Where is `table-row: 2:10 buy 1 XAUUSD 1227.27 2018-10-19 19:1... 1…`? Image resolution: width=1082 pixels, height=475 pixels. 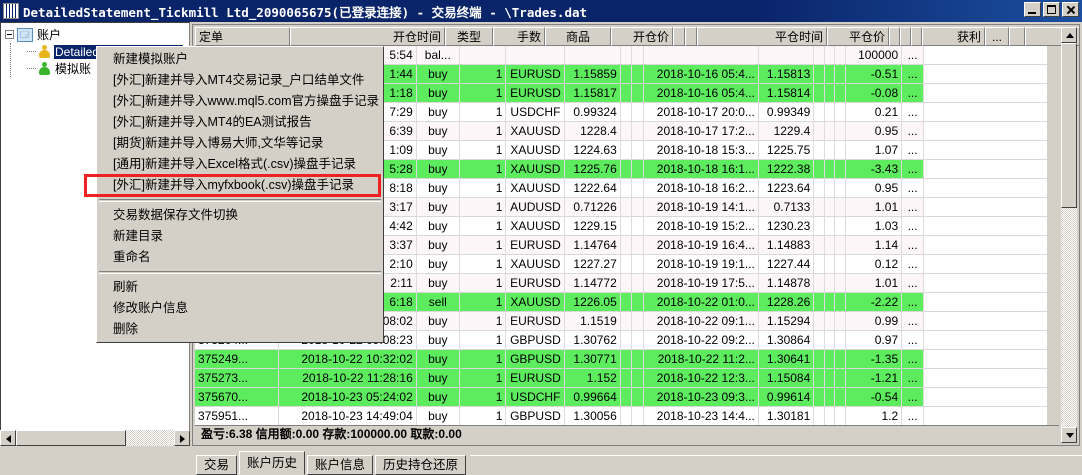 table-row: 2:10 buy 1 XAUUSD 1227.27 2018-10-19 19:1... 1… is located at coordinates (621, 264).